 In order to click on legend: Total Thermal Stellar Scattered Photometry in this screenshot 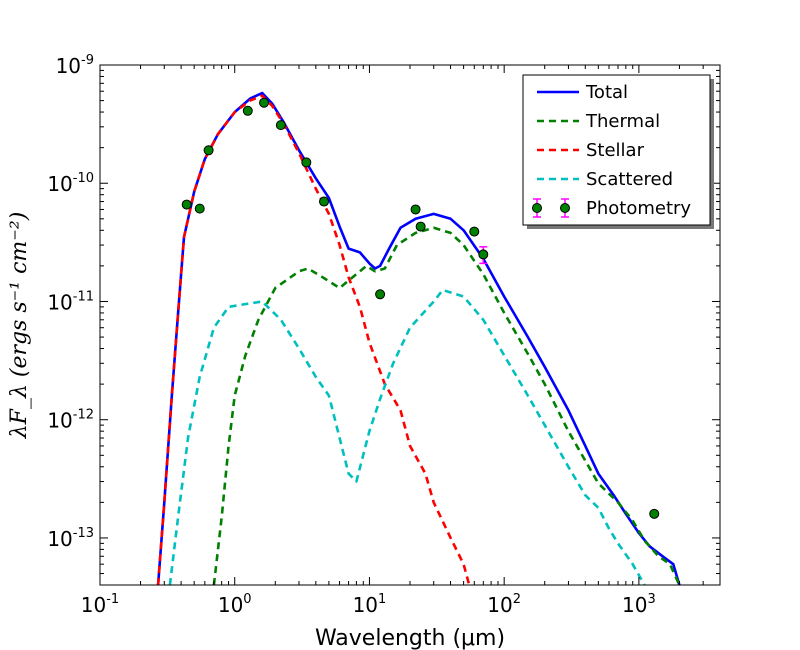, I will do `click(618, 151)`.